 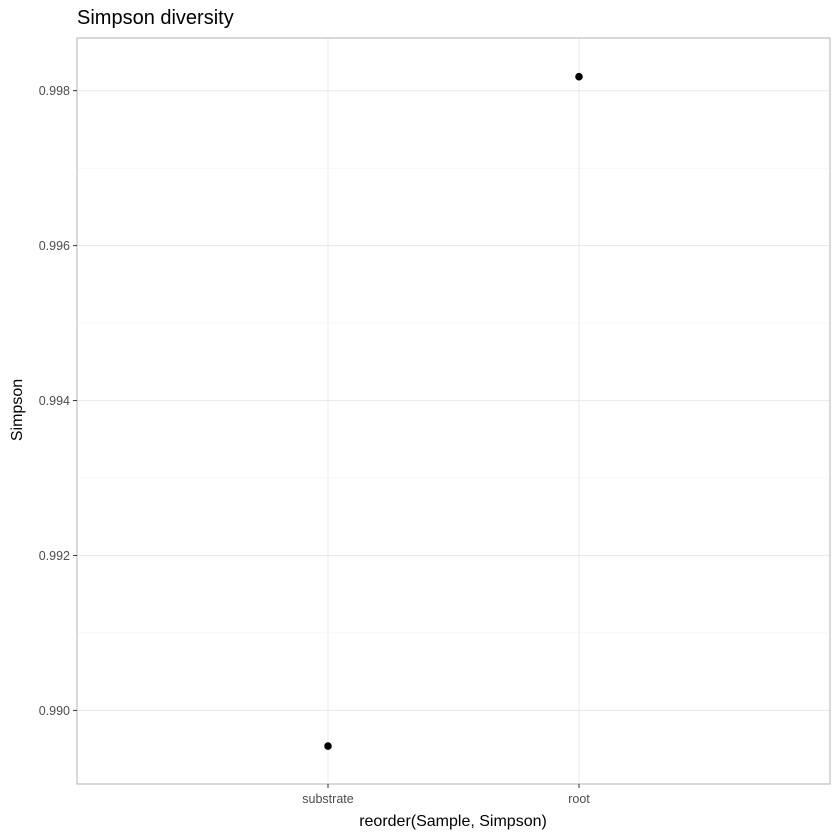 What do you see at coordinates (54, 711) in the screenshot?
I see `y-tick-label: 0.990` at bounding box center [54, 711].